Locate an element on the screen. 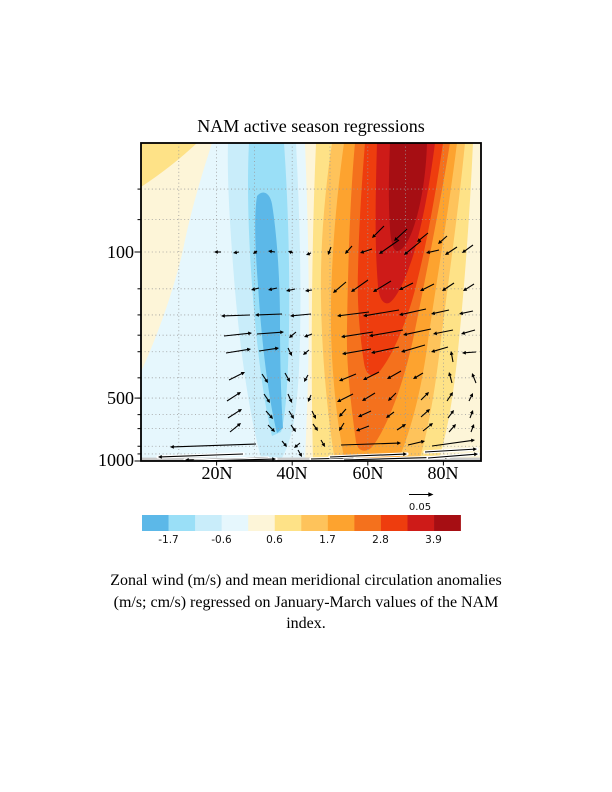 The height and width of the screenshot is (792, 612). x-axis-tick-label: 40N is located at coordinates (292, 473).